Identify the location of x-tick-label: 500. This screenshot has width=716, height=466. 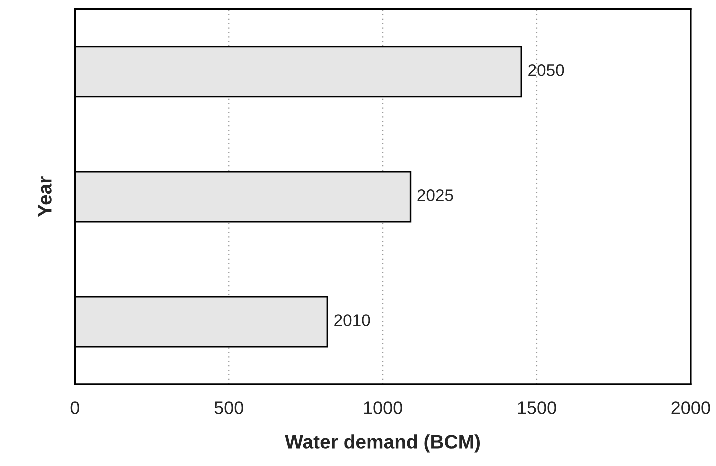
(229, 408).